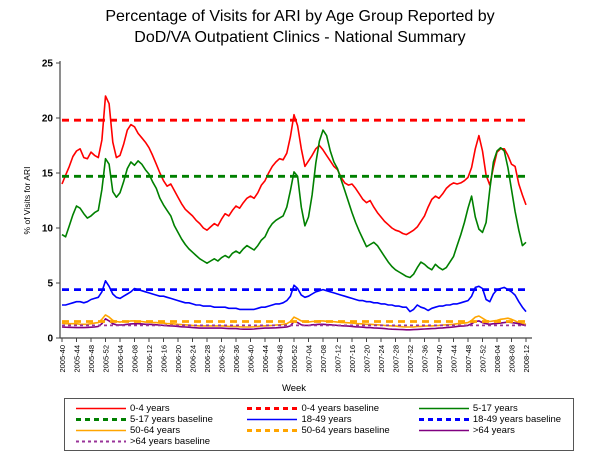 This screenshot has height=451, width=600. Describe the element at coordinates (48, 229) in the screenshot. I see `y-tick-label: 10` at that location.